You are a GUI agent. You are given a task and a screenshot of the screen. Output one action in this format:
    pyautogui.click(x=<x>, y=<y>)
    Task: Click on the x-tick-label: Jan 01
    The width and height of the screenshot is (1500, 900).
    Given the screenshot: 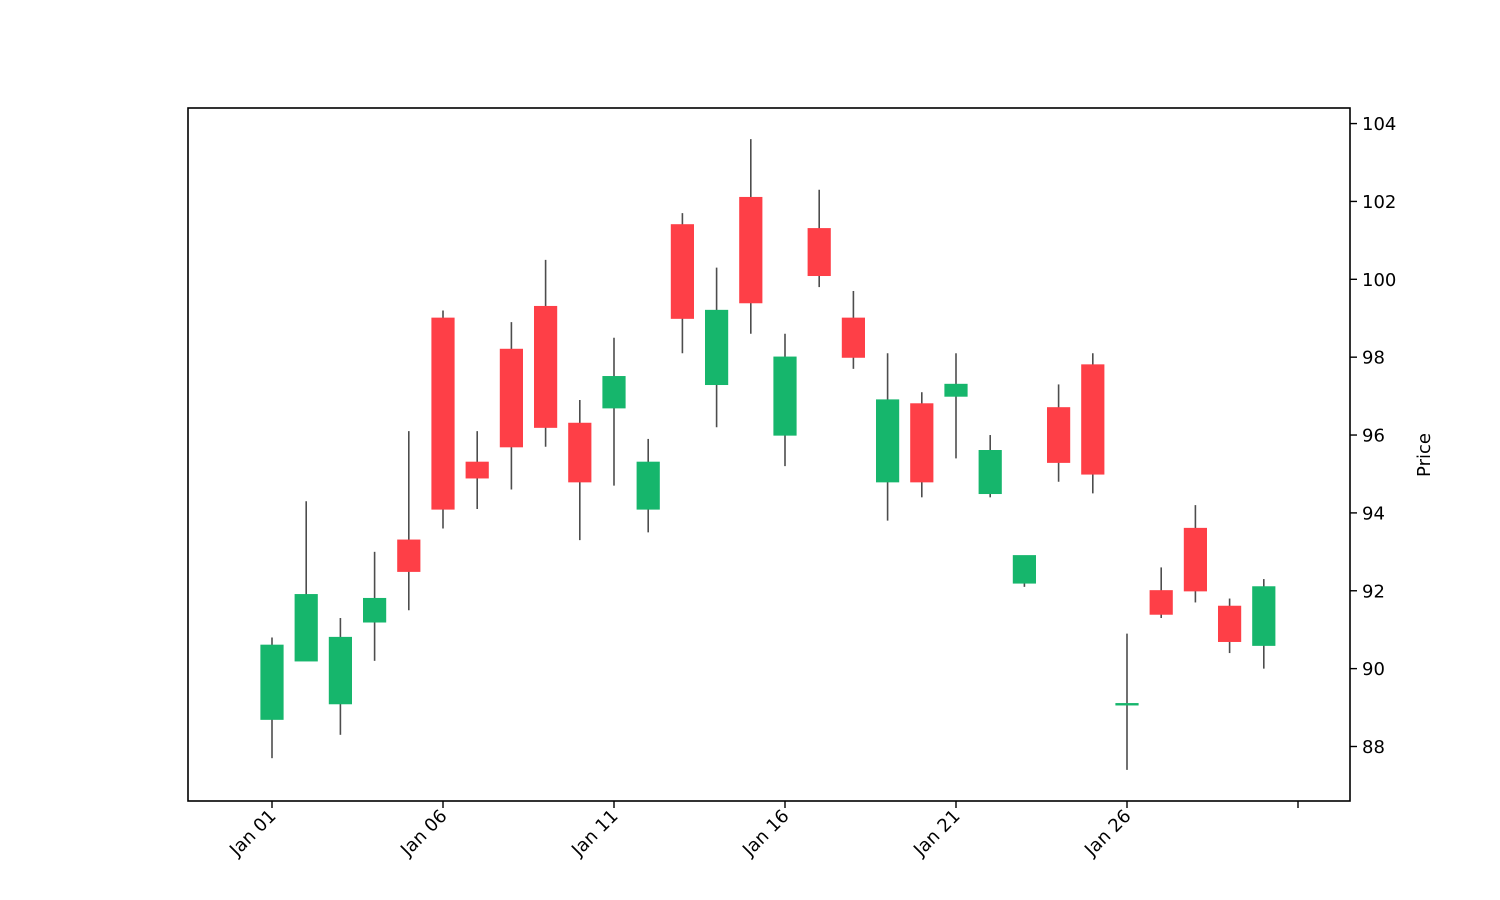 What is the action you would take?
    pyautogui.click(x=252, y=833)
    